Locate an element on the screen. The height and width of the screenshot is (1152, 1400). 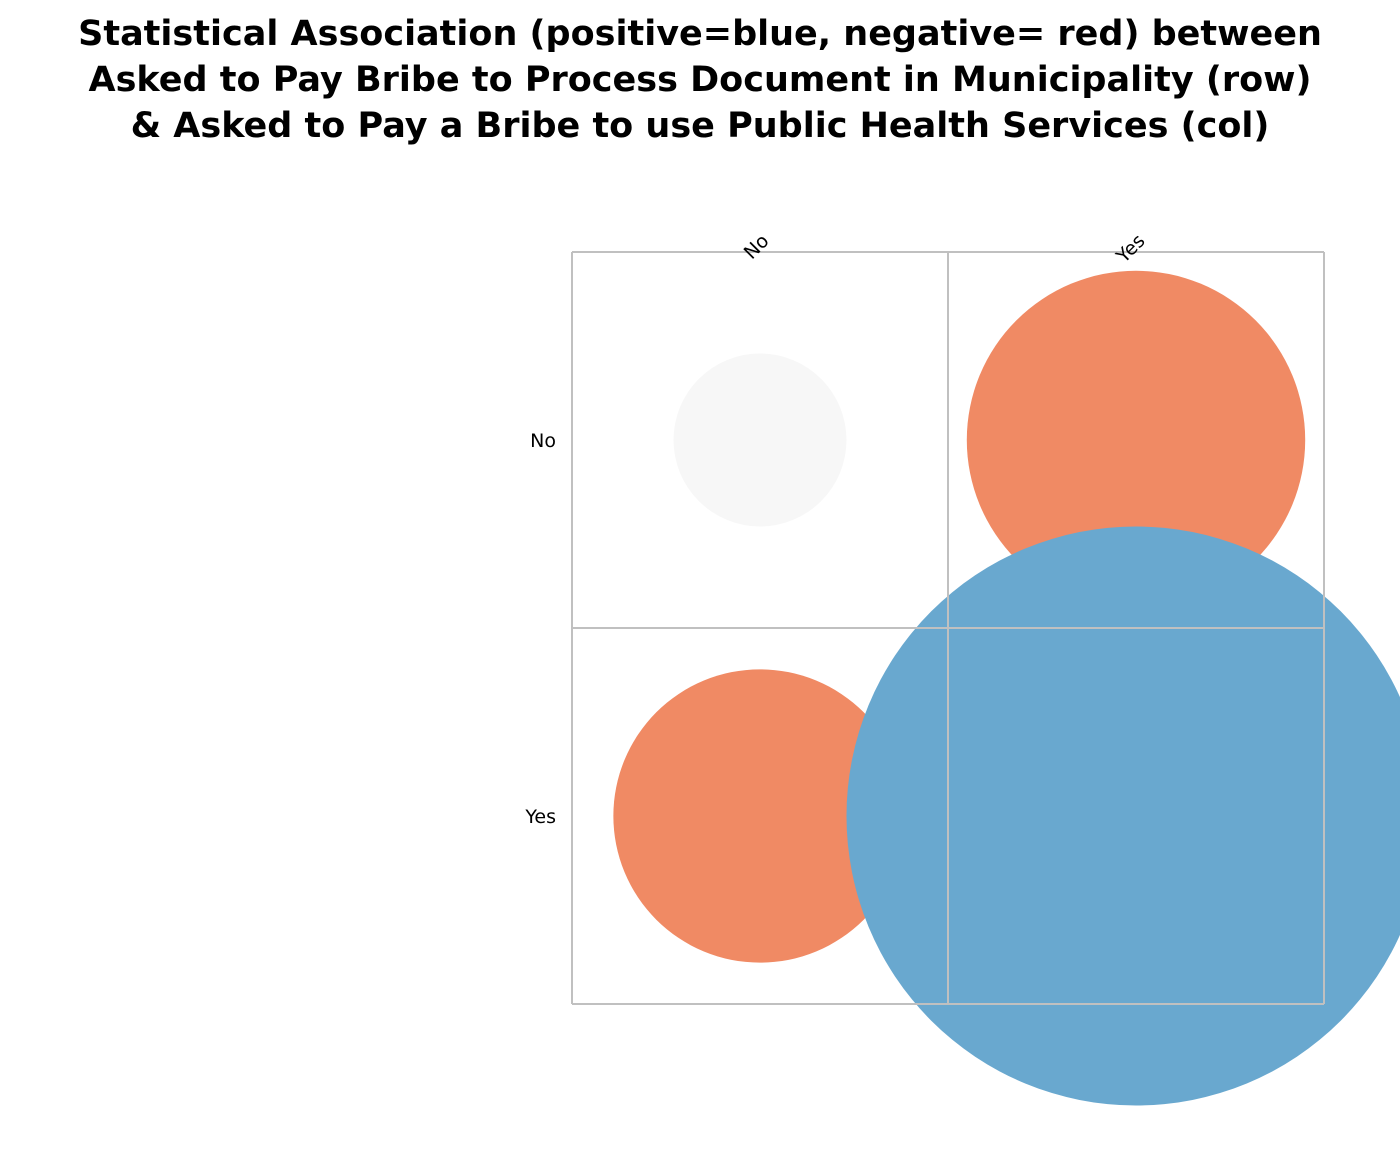
bubble-r0-c1 is located at coordinates (1136, 440).